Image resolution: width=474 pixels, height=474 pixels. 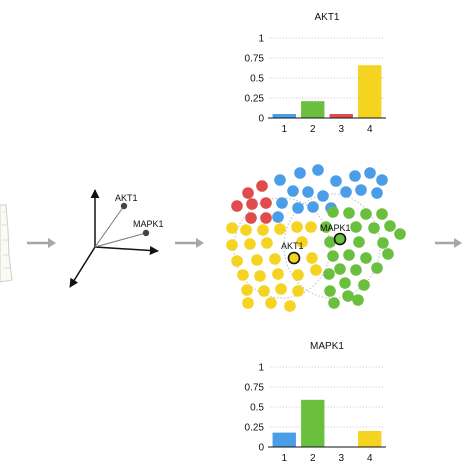 I want to click on point-akt1, so click(x=124, y=206).